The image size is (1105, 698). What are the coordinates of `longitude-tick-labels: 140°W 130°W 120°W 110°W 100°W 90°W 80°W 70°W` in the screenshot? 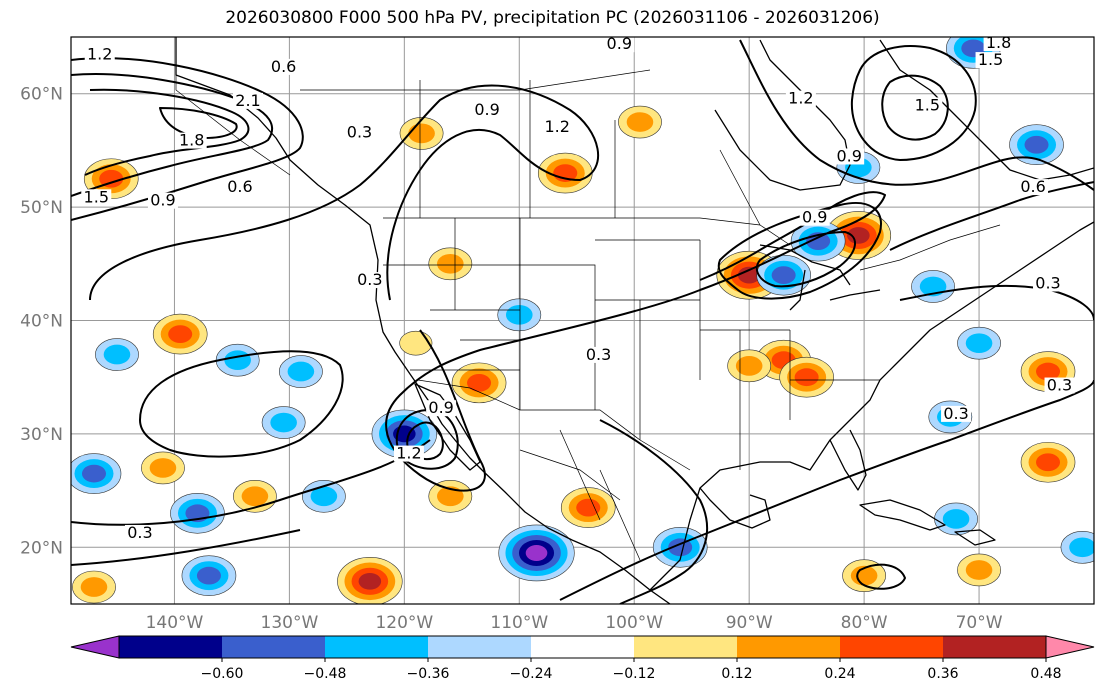 It's located at (574, 623).